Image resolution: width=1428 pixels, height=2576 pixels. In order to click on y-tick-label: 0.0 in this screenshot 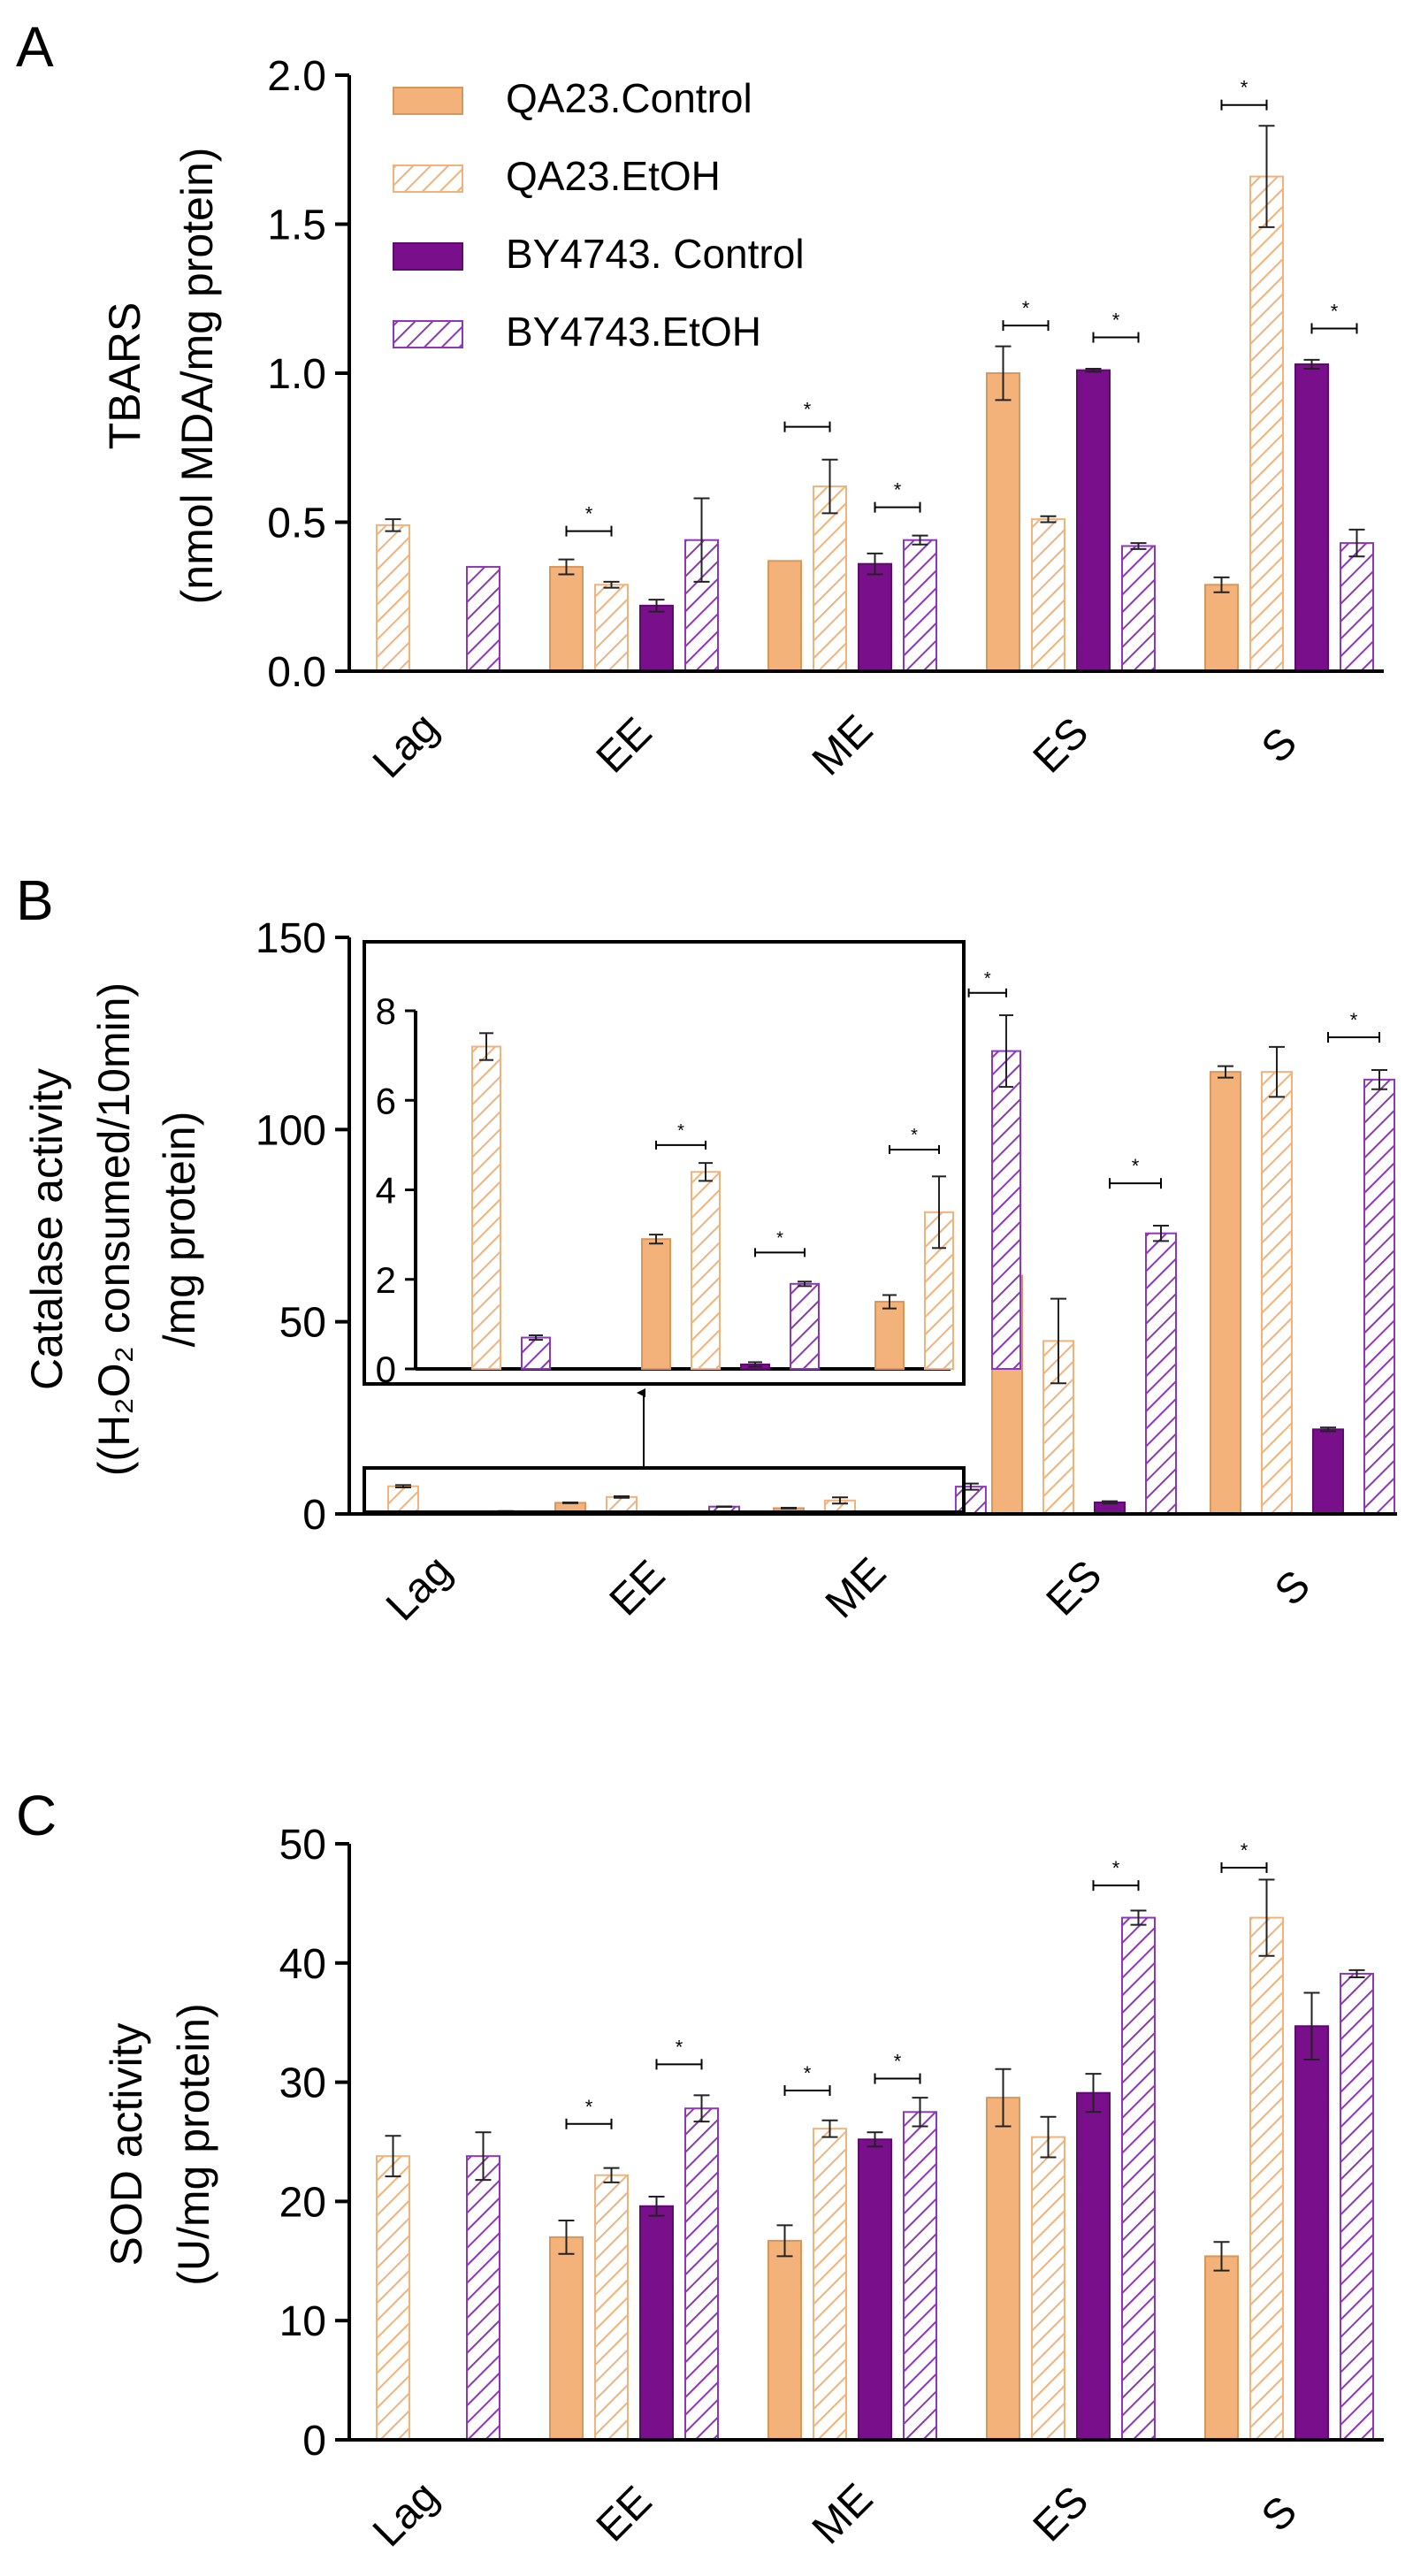, I will do `click(296, 672)`.